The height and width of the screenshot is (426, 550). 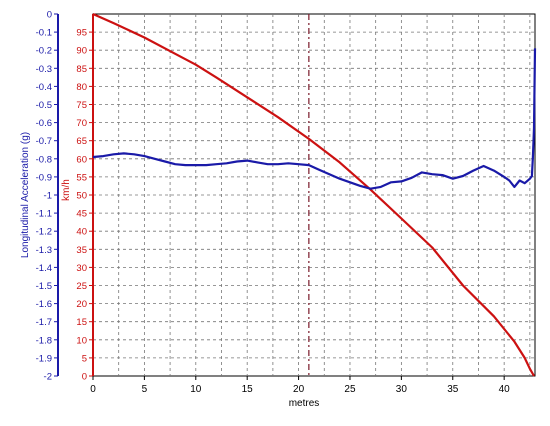 I want to click on speed-tick-label: 30, so click(x=81, y=268).